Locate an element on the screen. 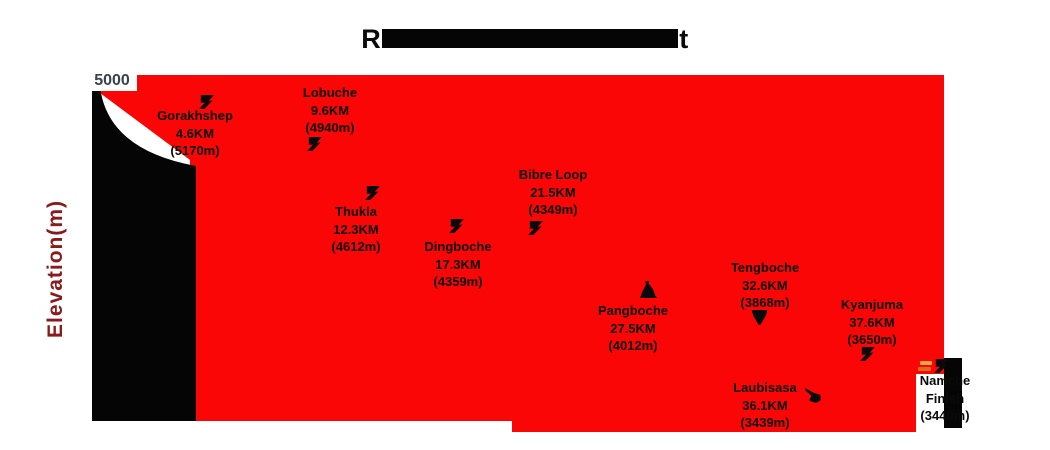 The width and height of the screenshot is (1050, 450). waypoint-label-lobuche: Lobuche 9.6KM (4940m) is located at coordinates (330, 110).